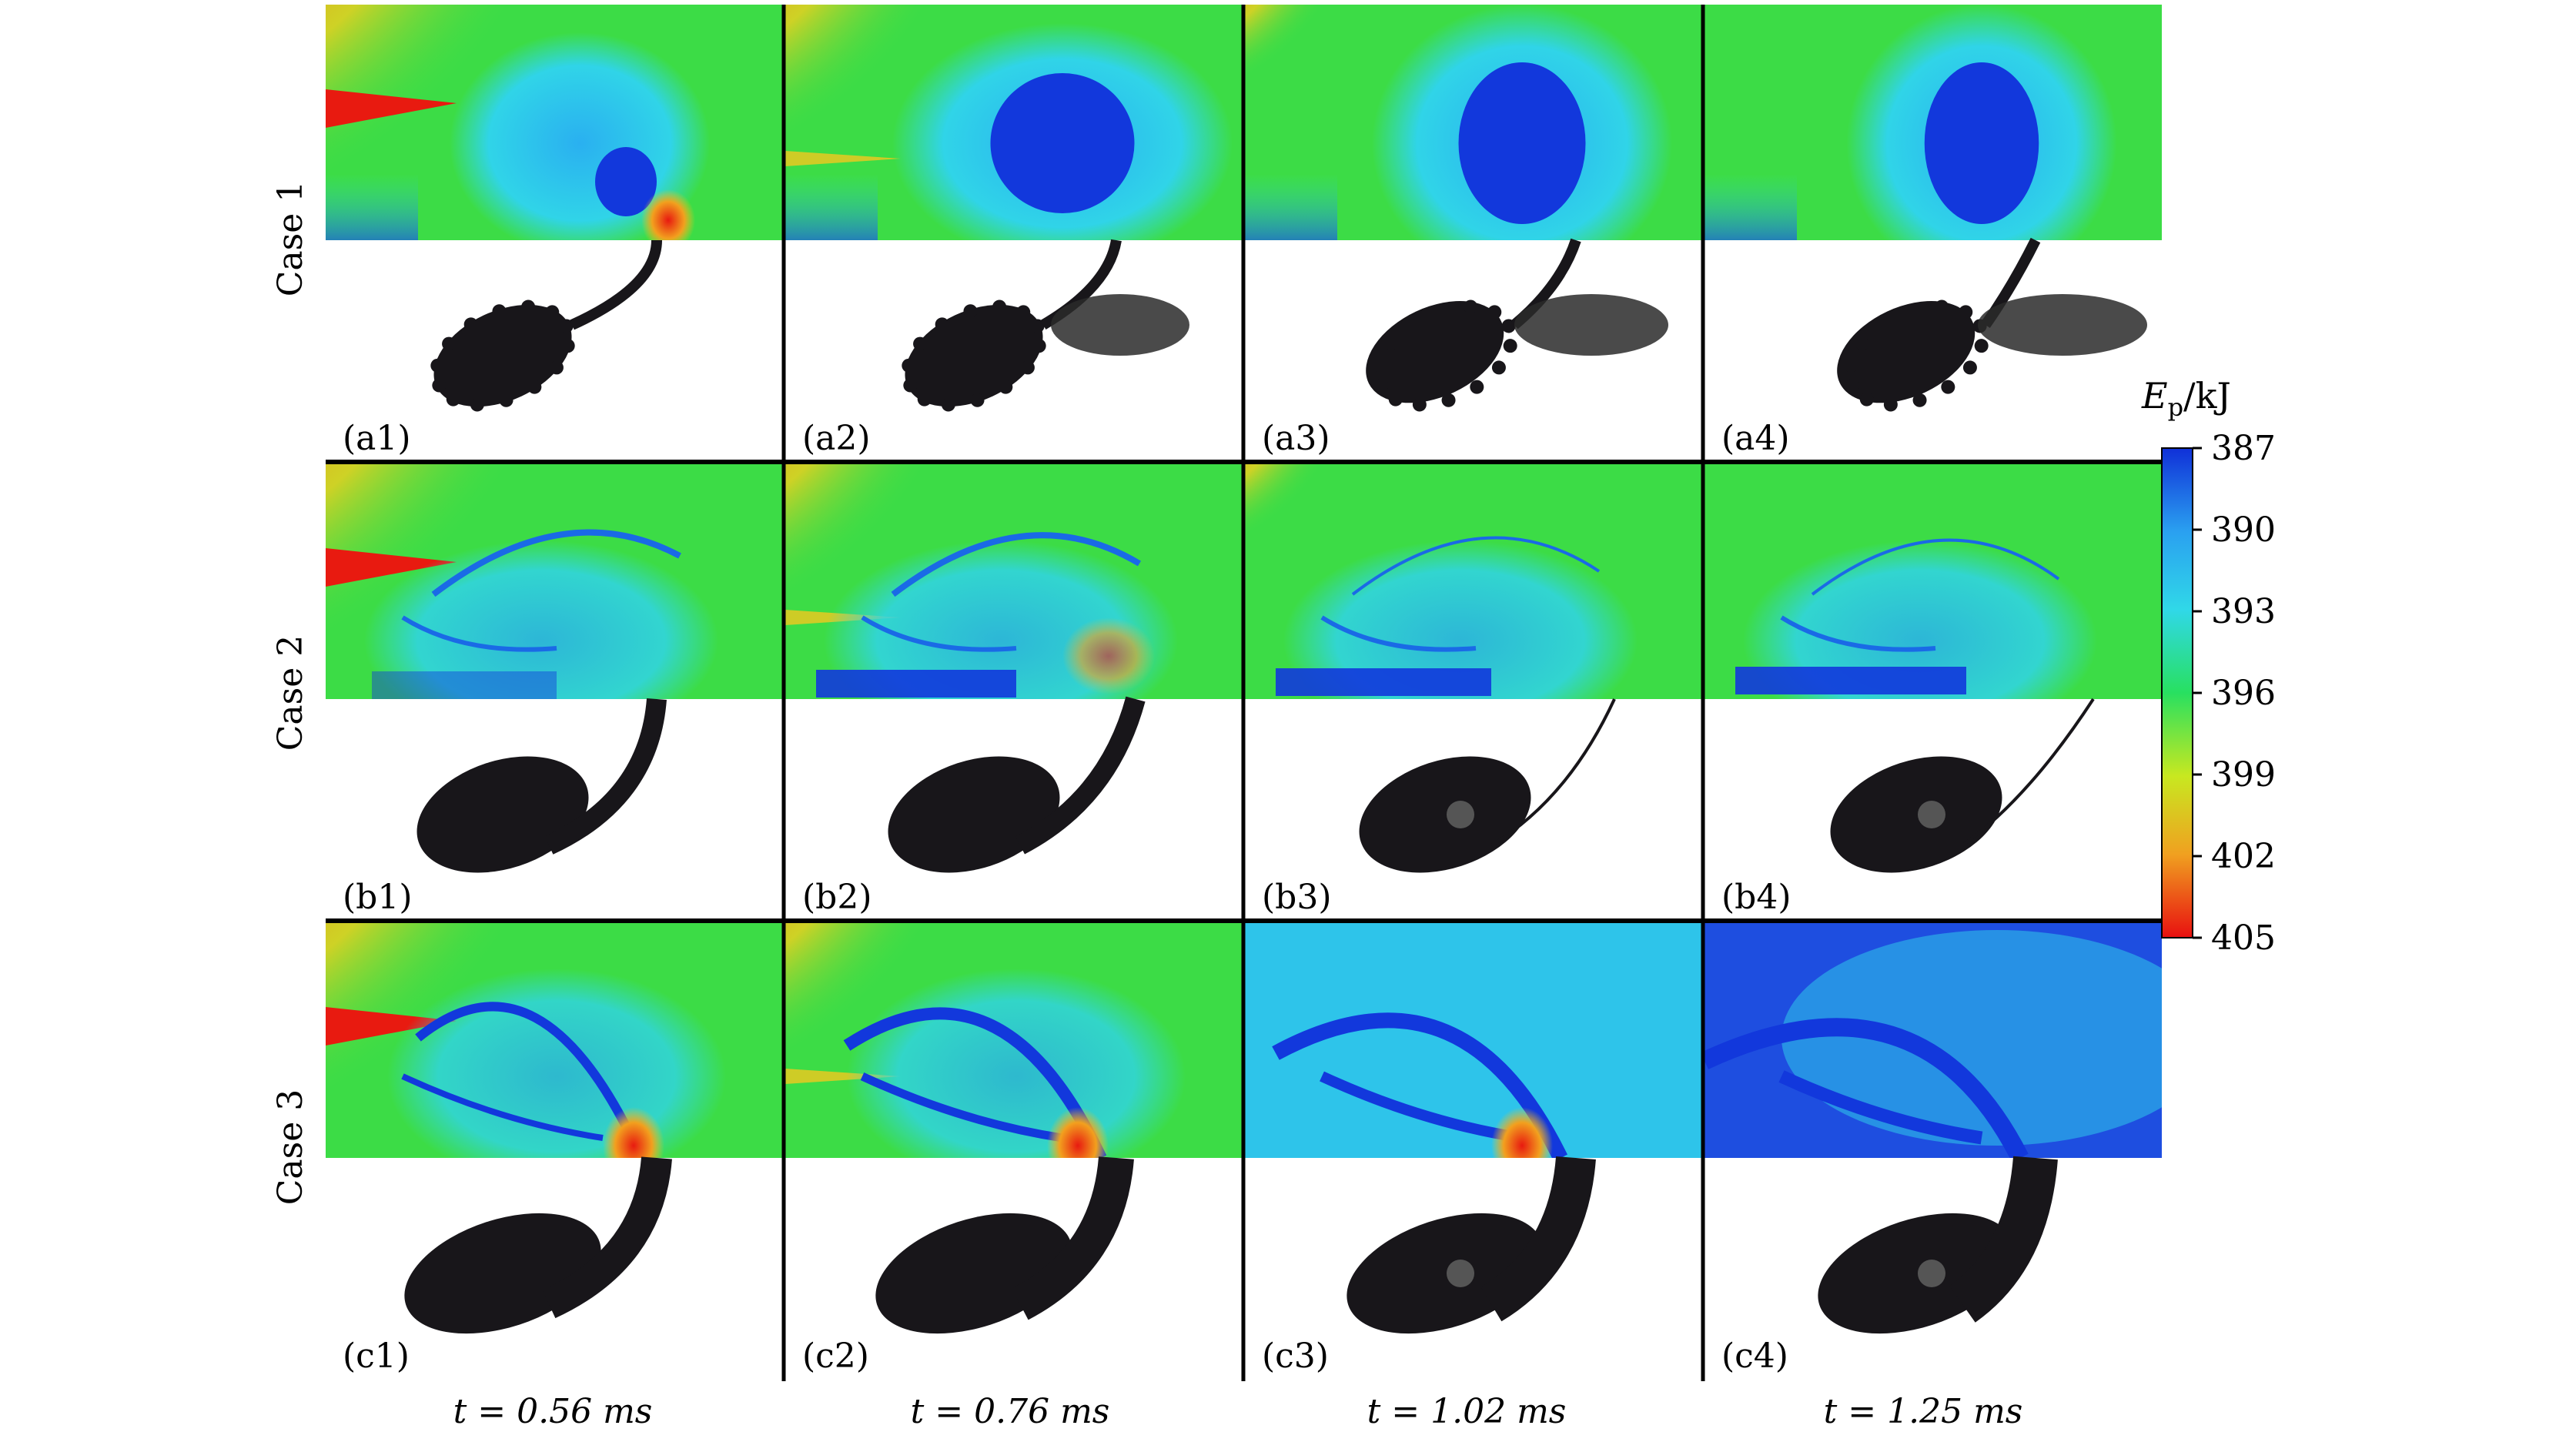  Describe the element at coordinates (555, 1152) in the screenshot. I see `panel-c1: (c1)` at that location.